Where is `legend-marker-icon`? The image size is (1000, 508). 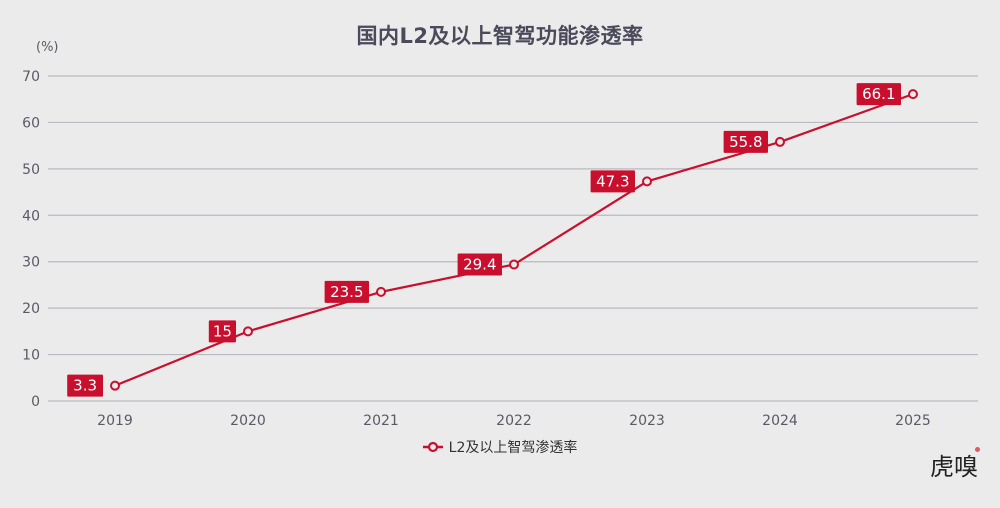
legend-marker-icon is located at coordinates (432, 447).